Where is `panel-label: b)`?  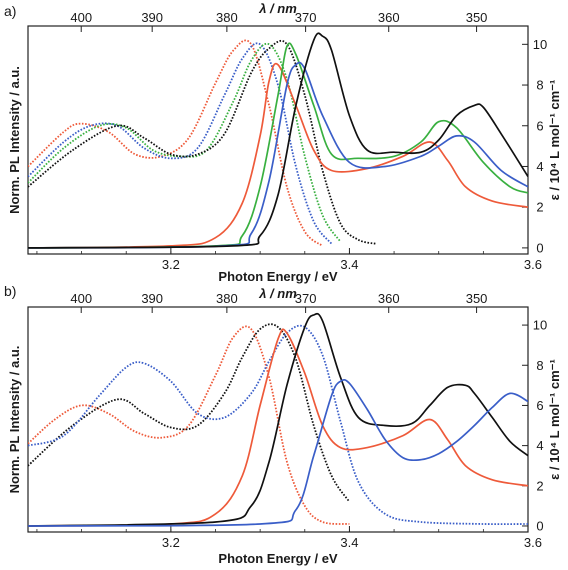
panel-label: b) is located at coordinates (10, 291).